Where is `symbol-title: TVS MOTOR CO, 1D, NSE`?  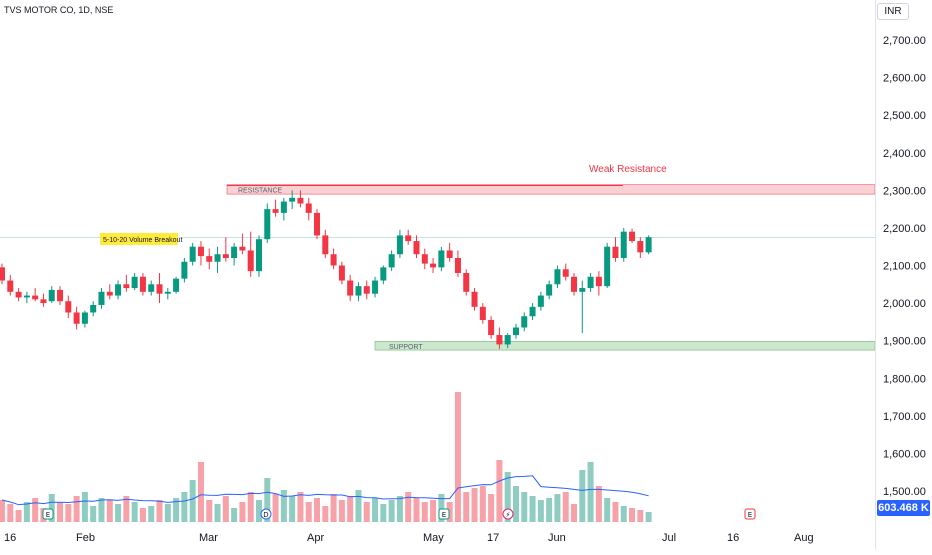 symbol-title: TVS MOTOR CO, 1D, NSE is located at coordinates (59, 10).